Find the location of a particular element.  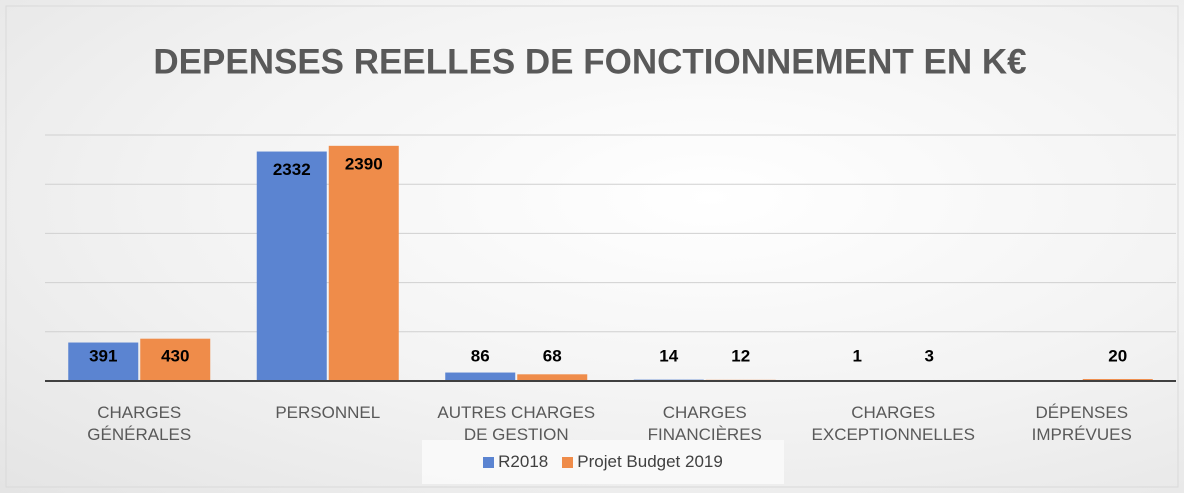

x-tick-label: PERSONNEL is located at coordinates (328, 412).